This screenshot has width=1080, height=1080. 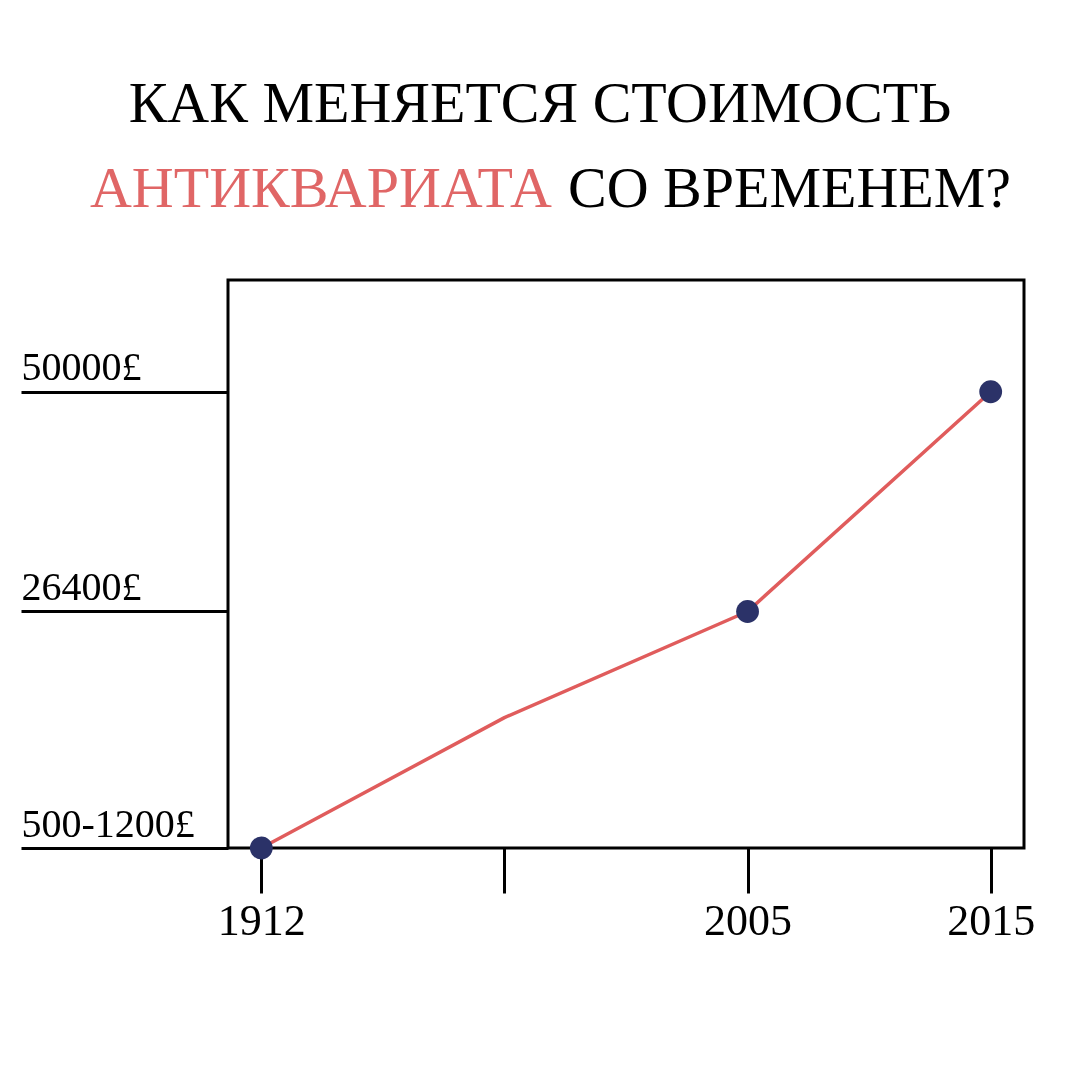 What do you see at coordinates (81, 367) in the screenshot?
I see `y-tick-label: 50000£` at bounding box center [81, 367].